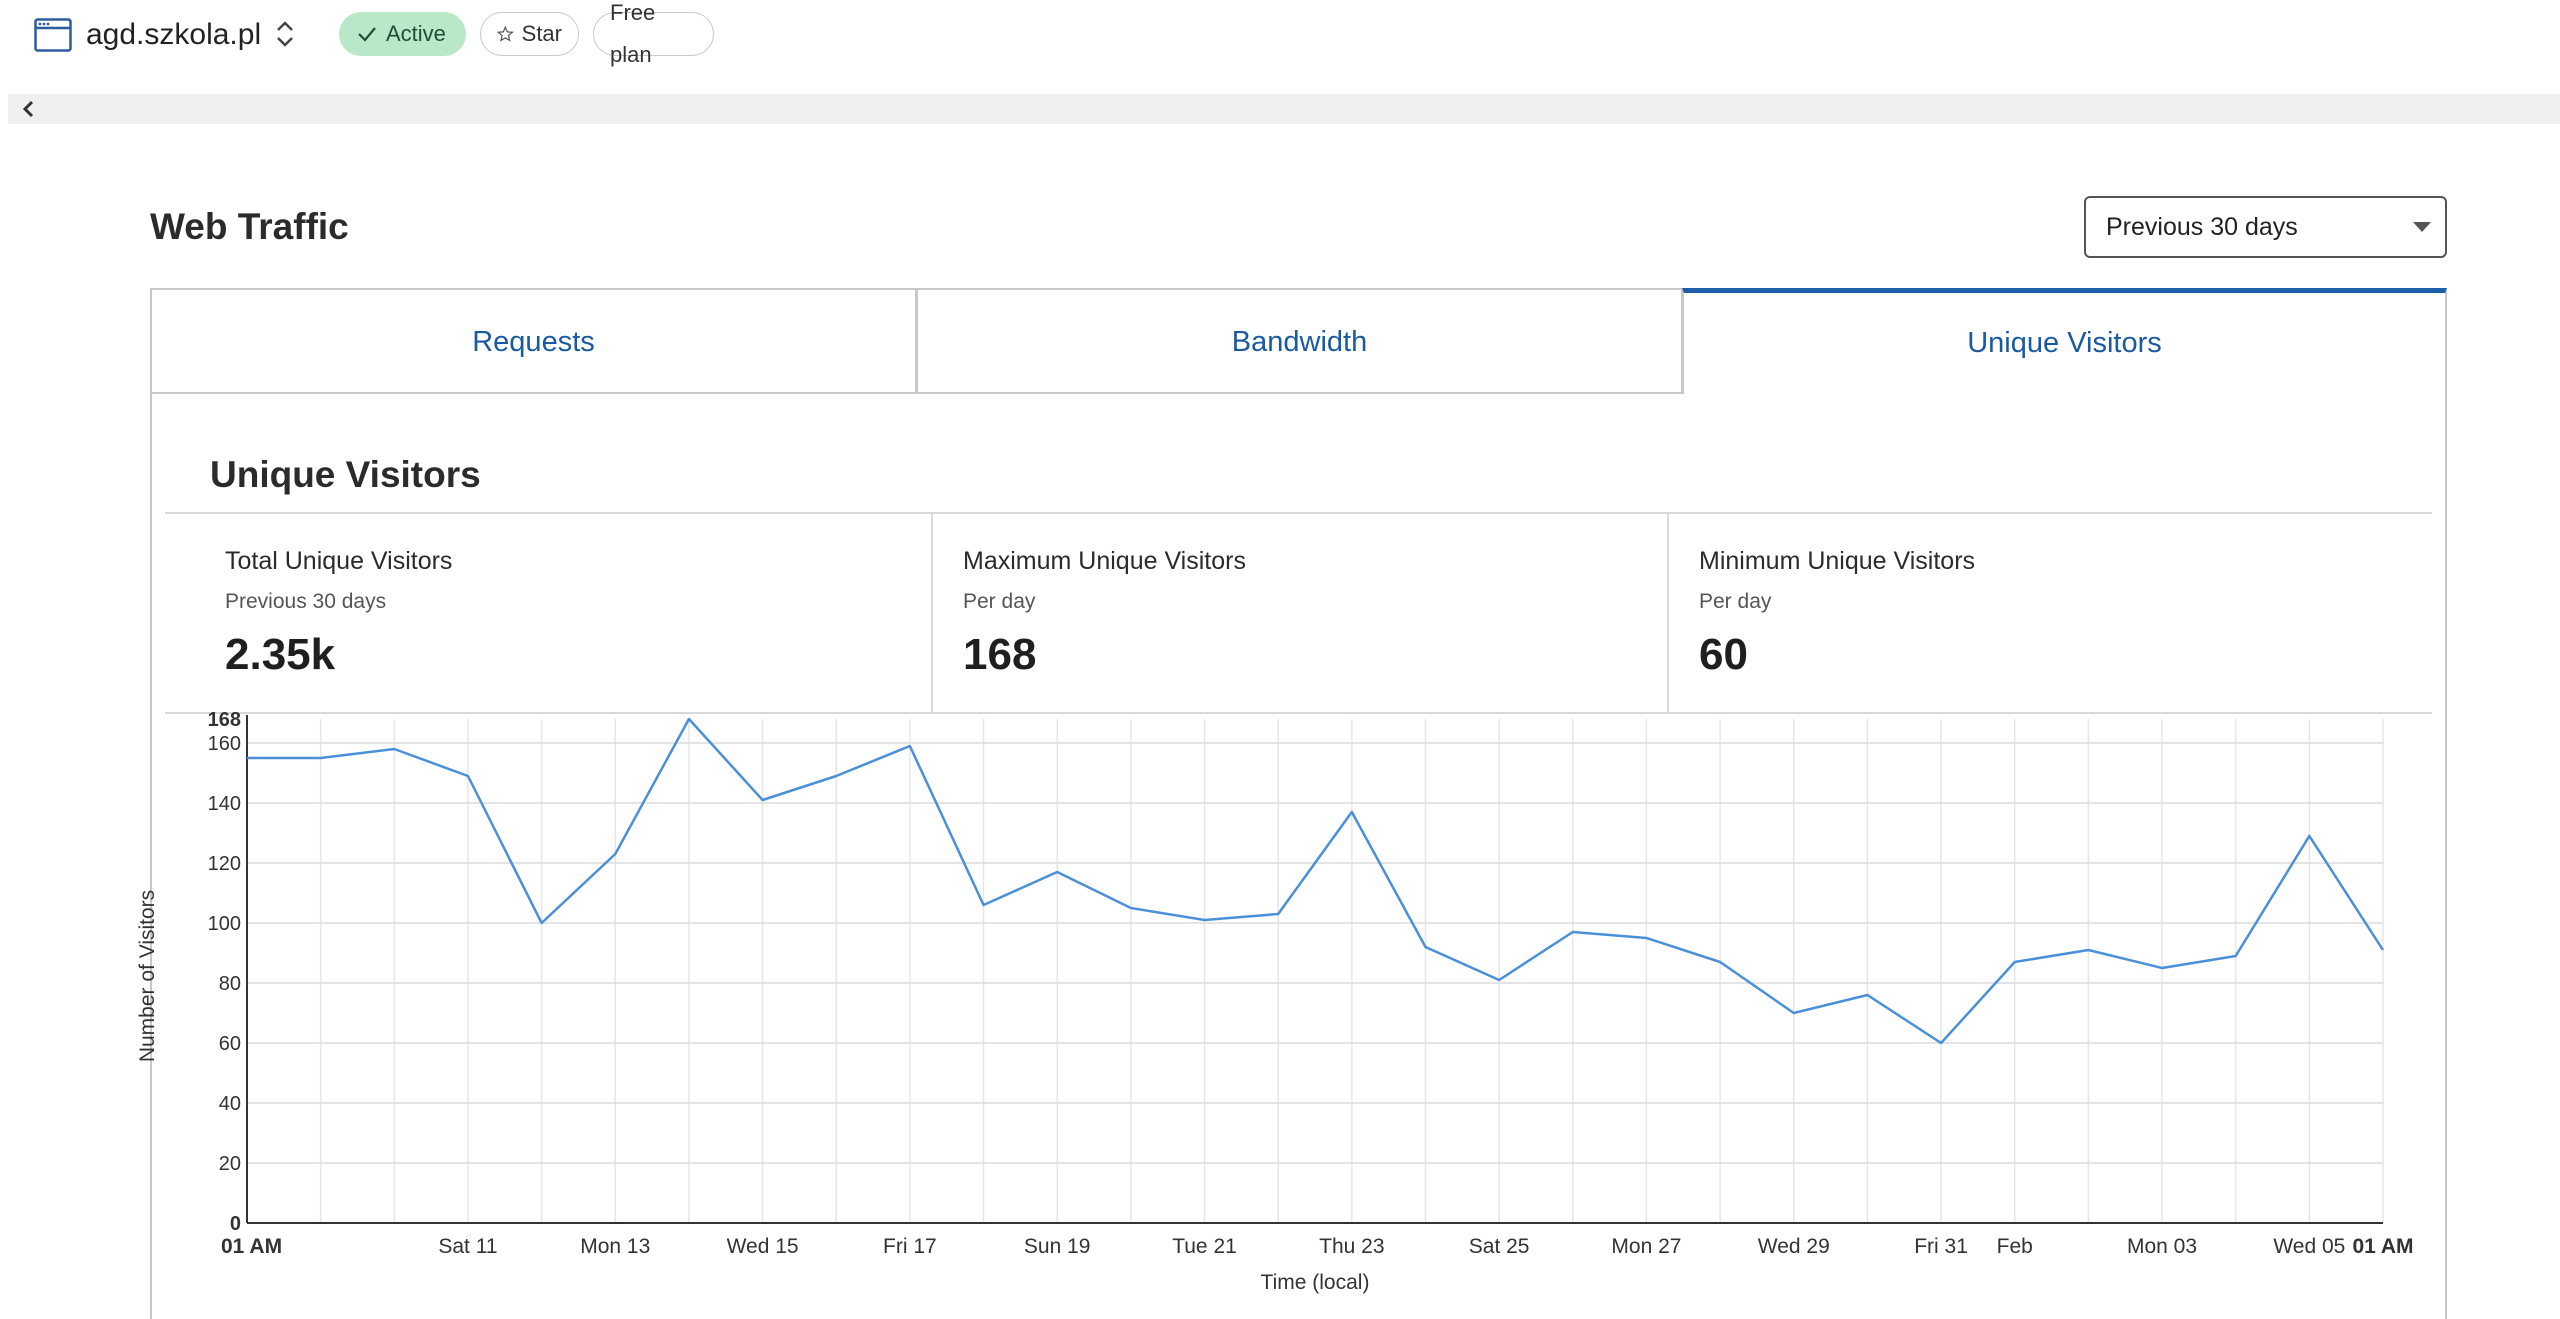 The width and height of the screenshot is (2560, 1319). Describe the element at coordinates (345, 474) in the screenshot. I see `panel-title: Unique Visitors` at that location.